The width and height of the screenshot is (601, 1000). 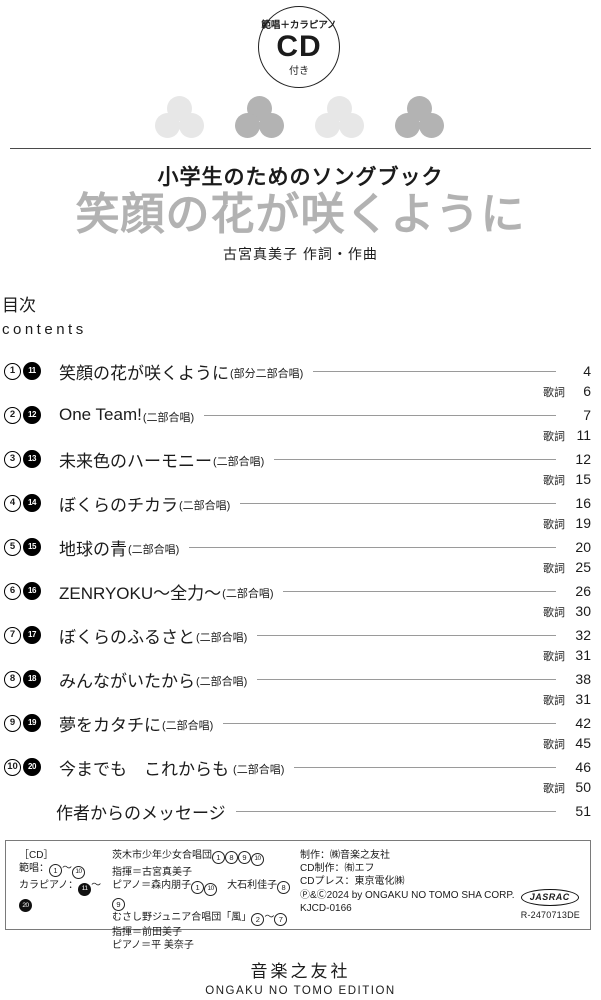 I want to click on track-number-badge: 1, so click(x=12, y=371).